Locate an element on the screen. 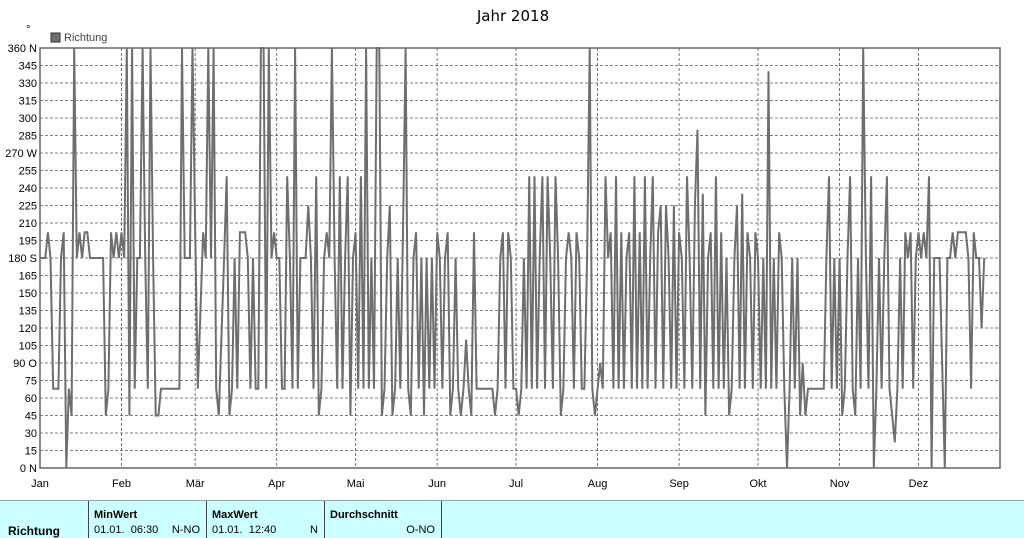 The height and width of the screenshot is (538, 1024). max-value-cell: MaxWert 01.01. 12:40 N is located at coordinates (265, 519).